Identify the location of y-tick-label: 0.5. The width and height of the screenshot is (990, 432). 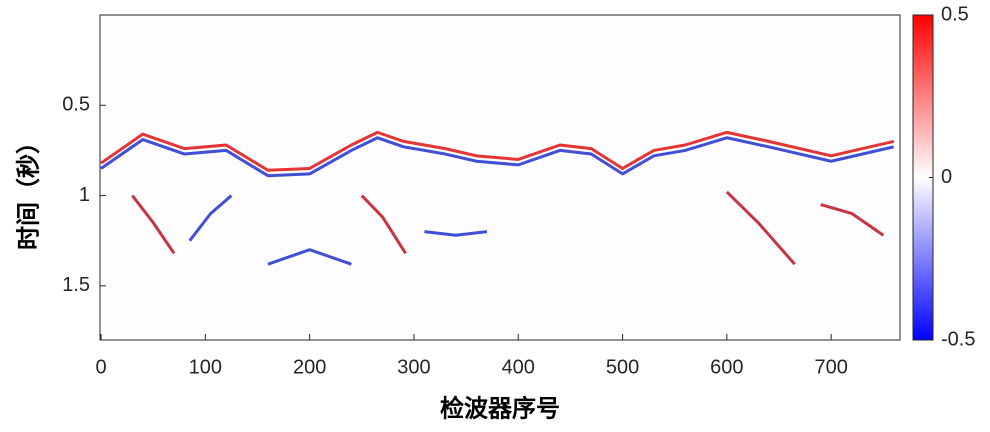
(76, 105).